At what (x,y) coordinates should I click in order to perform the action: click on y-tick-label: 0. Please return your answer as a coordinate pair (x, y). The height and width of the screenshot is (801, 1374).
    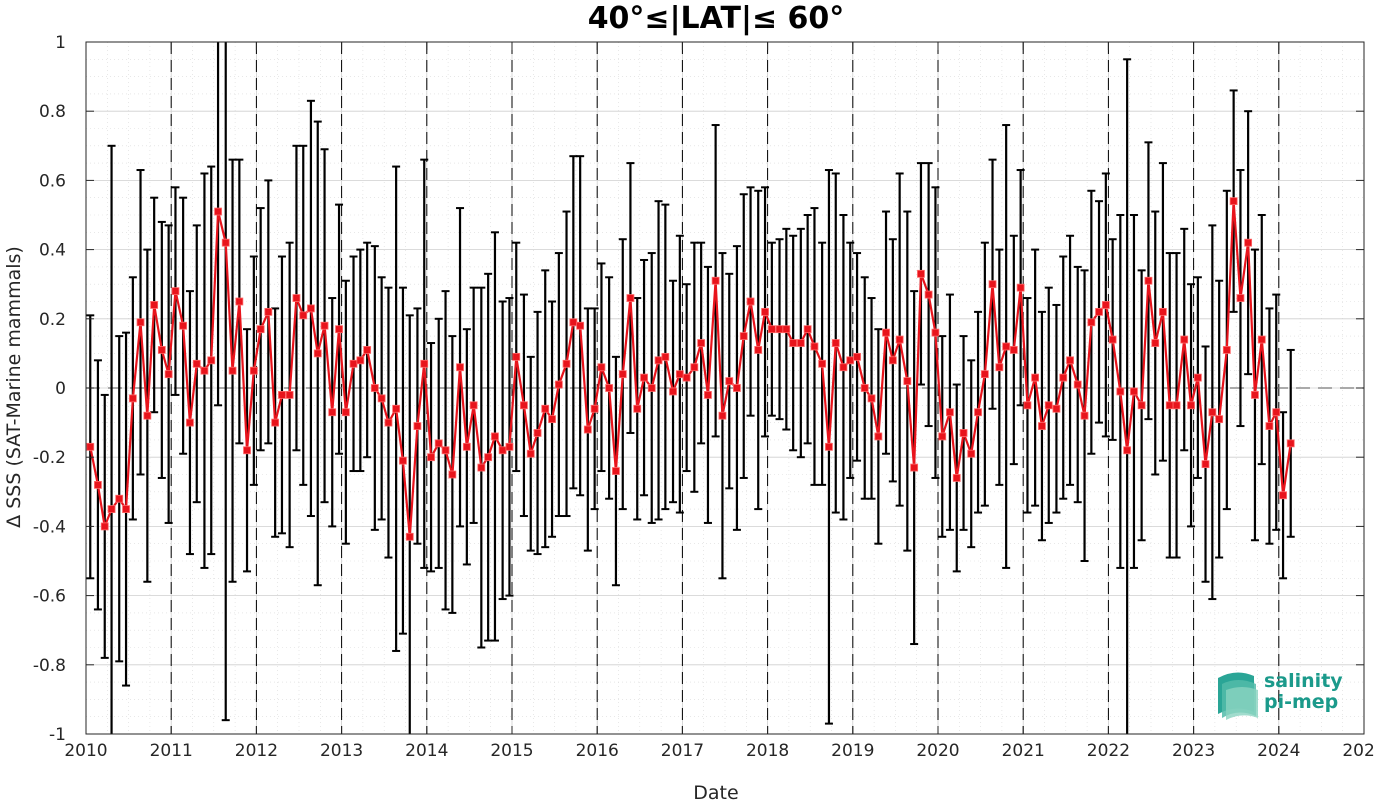
    Looking at the image, I should click on (60, 389).